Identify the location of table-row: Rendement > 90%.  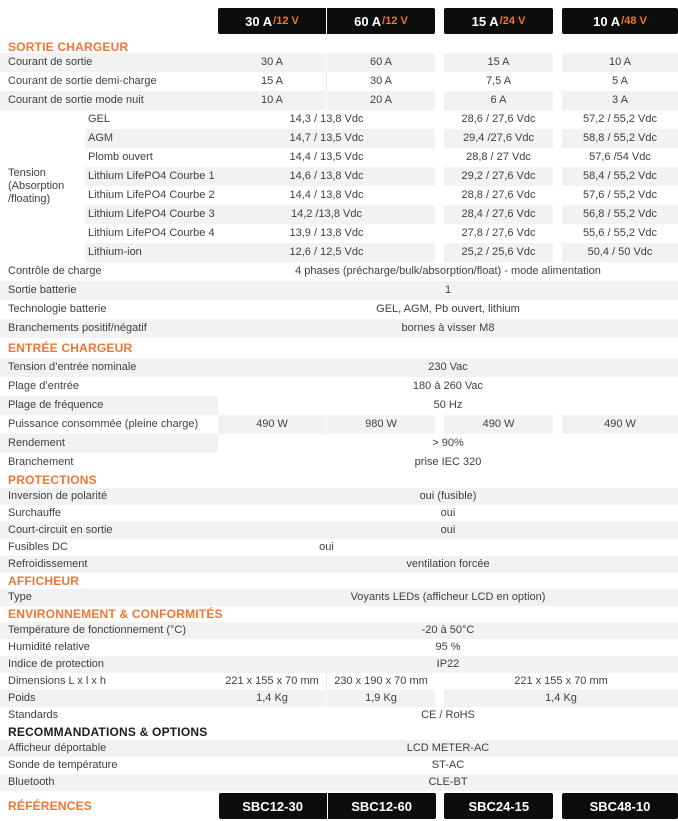
(339, 443).